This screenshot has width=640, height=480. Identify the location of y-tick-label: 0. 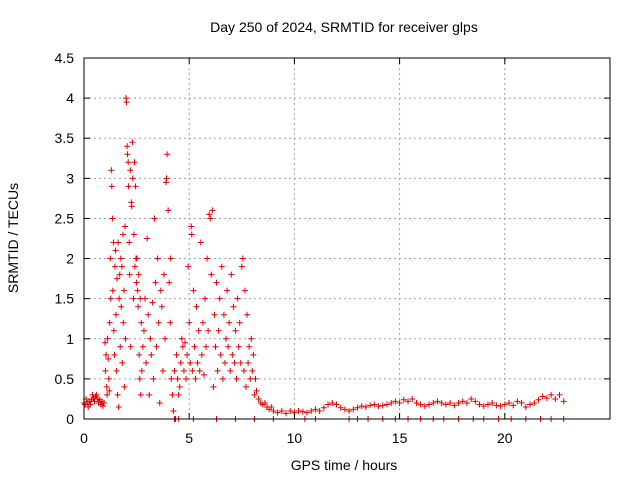
(70, 419).